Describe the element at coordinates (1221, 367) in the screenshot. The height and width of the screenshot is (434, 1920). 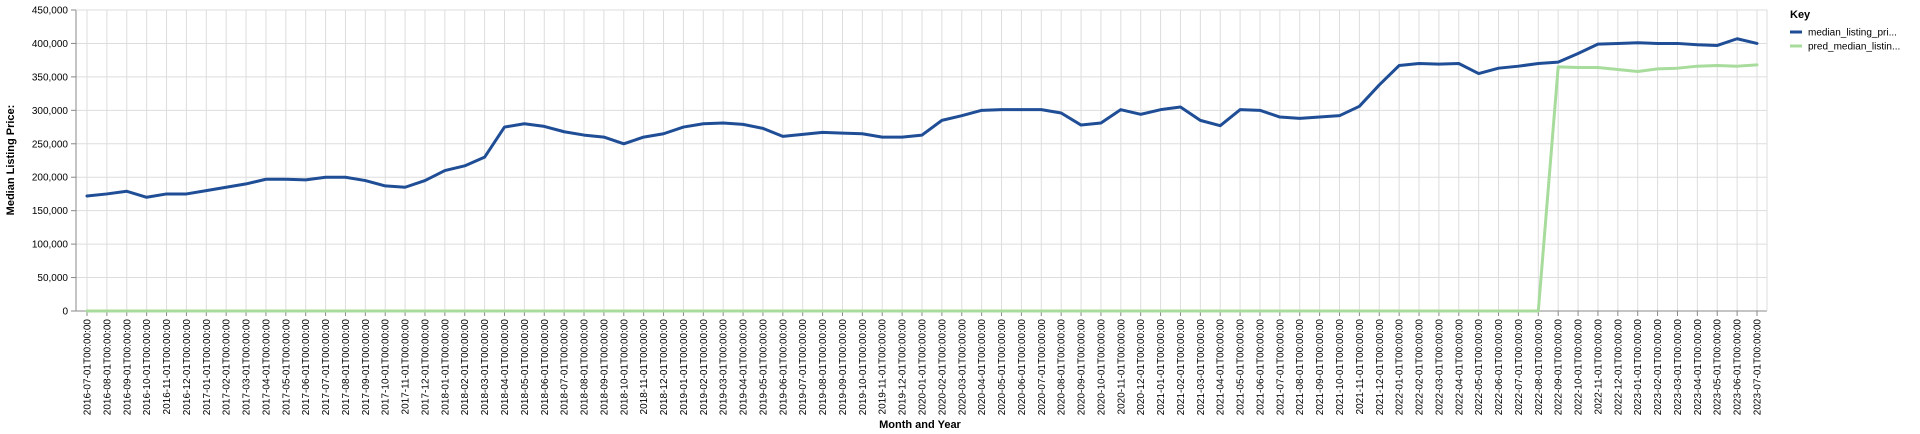
I see `x-tick-label: 2021-04-01T00:00:00` at that location.